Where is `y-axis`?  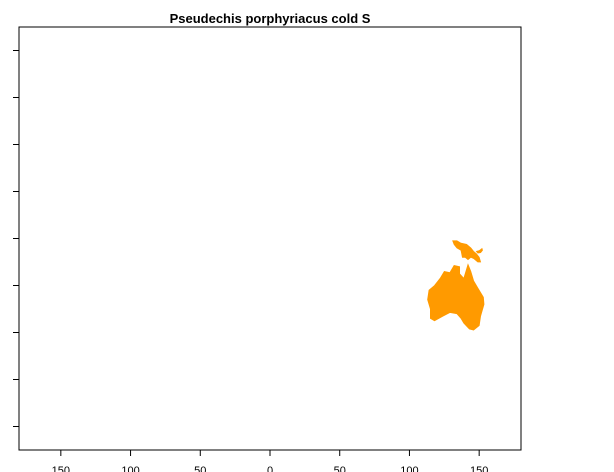 y-axis is located at coordinates (16, 238).